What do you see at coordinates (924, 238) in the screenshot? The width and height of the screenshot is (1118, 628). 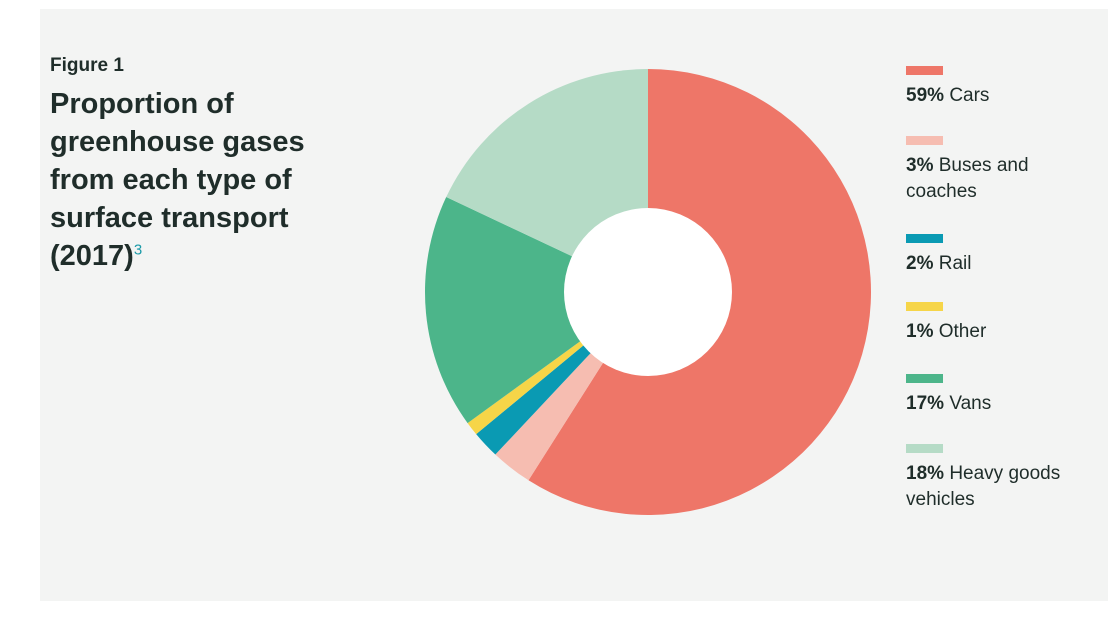 I see `legend-swatch-rail` at bounding box center [924, 238].